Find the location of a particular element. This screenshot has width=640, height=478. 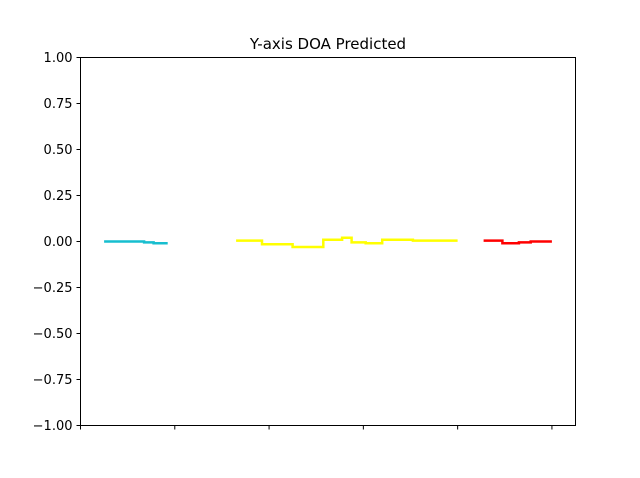

series-layer is located at coordinates (328, 242).